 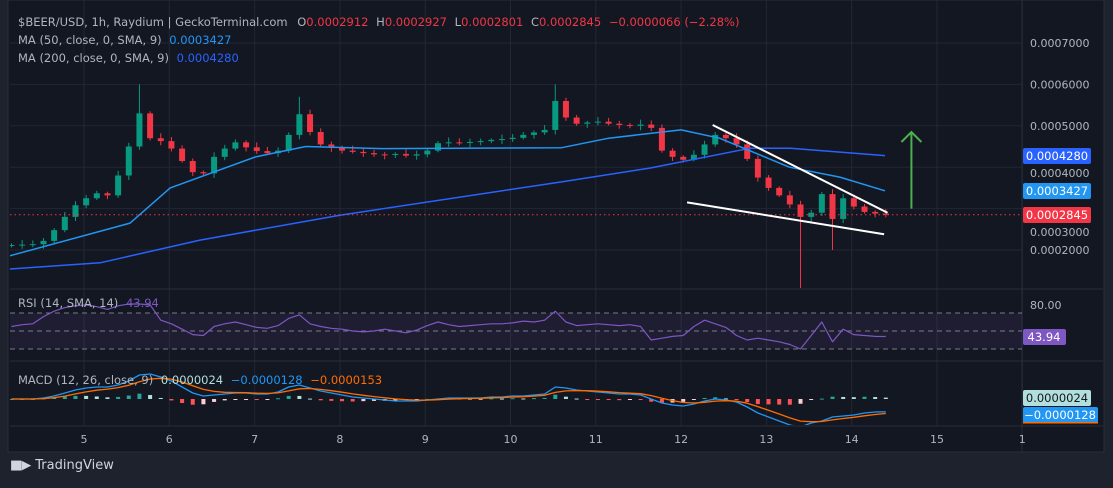 What do you see at coordinates (1057, 398) in the screenshot?
I see `macd-hist-badge` at bounding box center [1057, 398].